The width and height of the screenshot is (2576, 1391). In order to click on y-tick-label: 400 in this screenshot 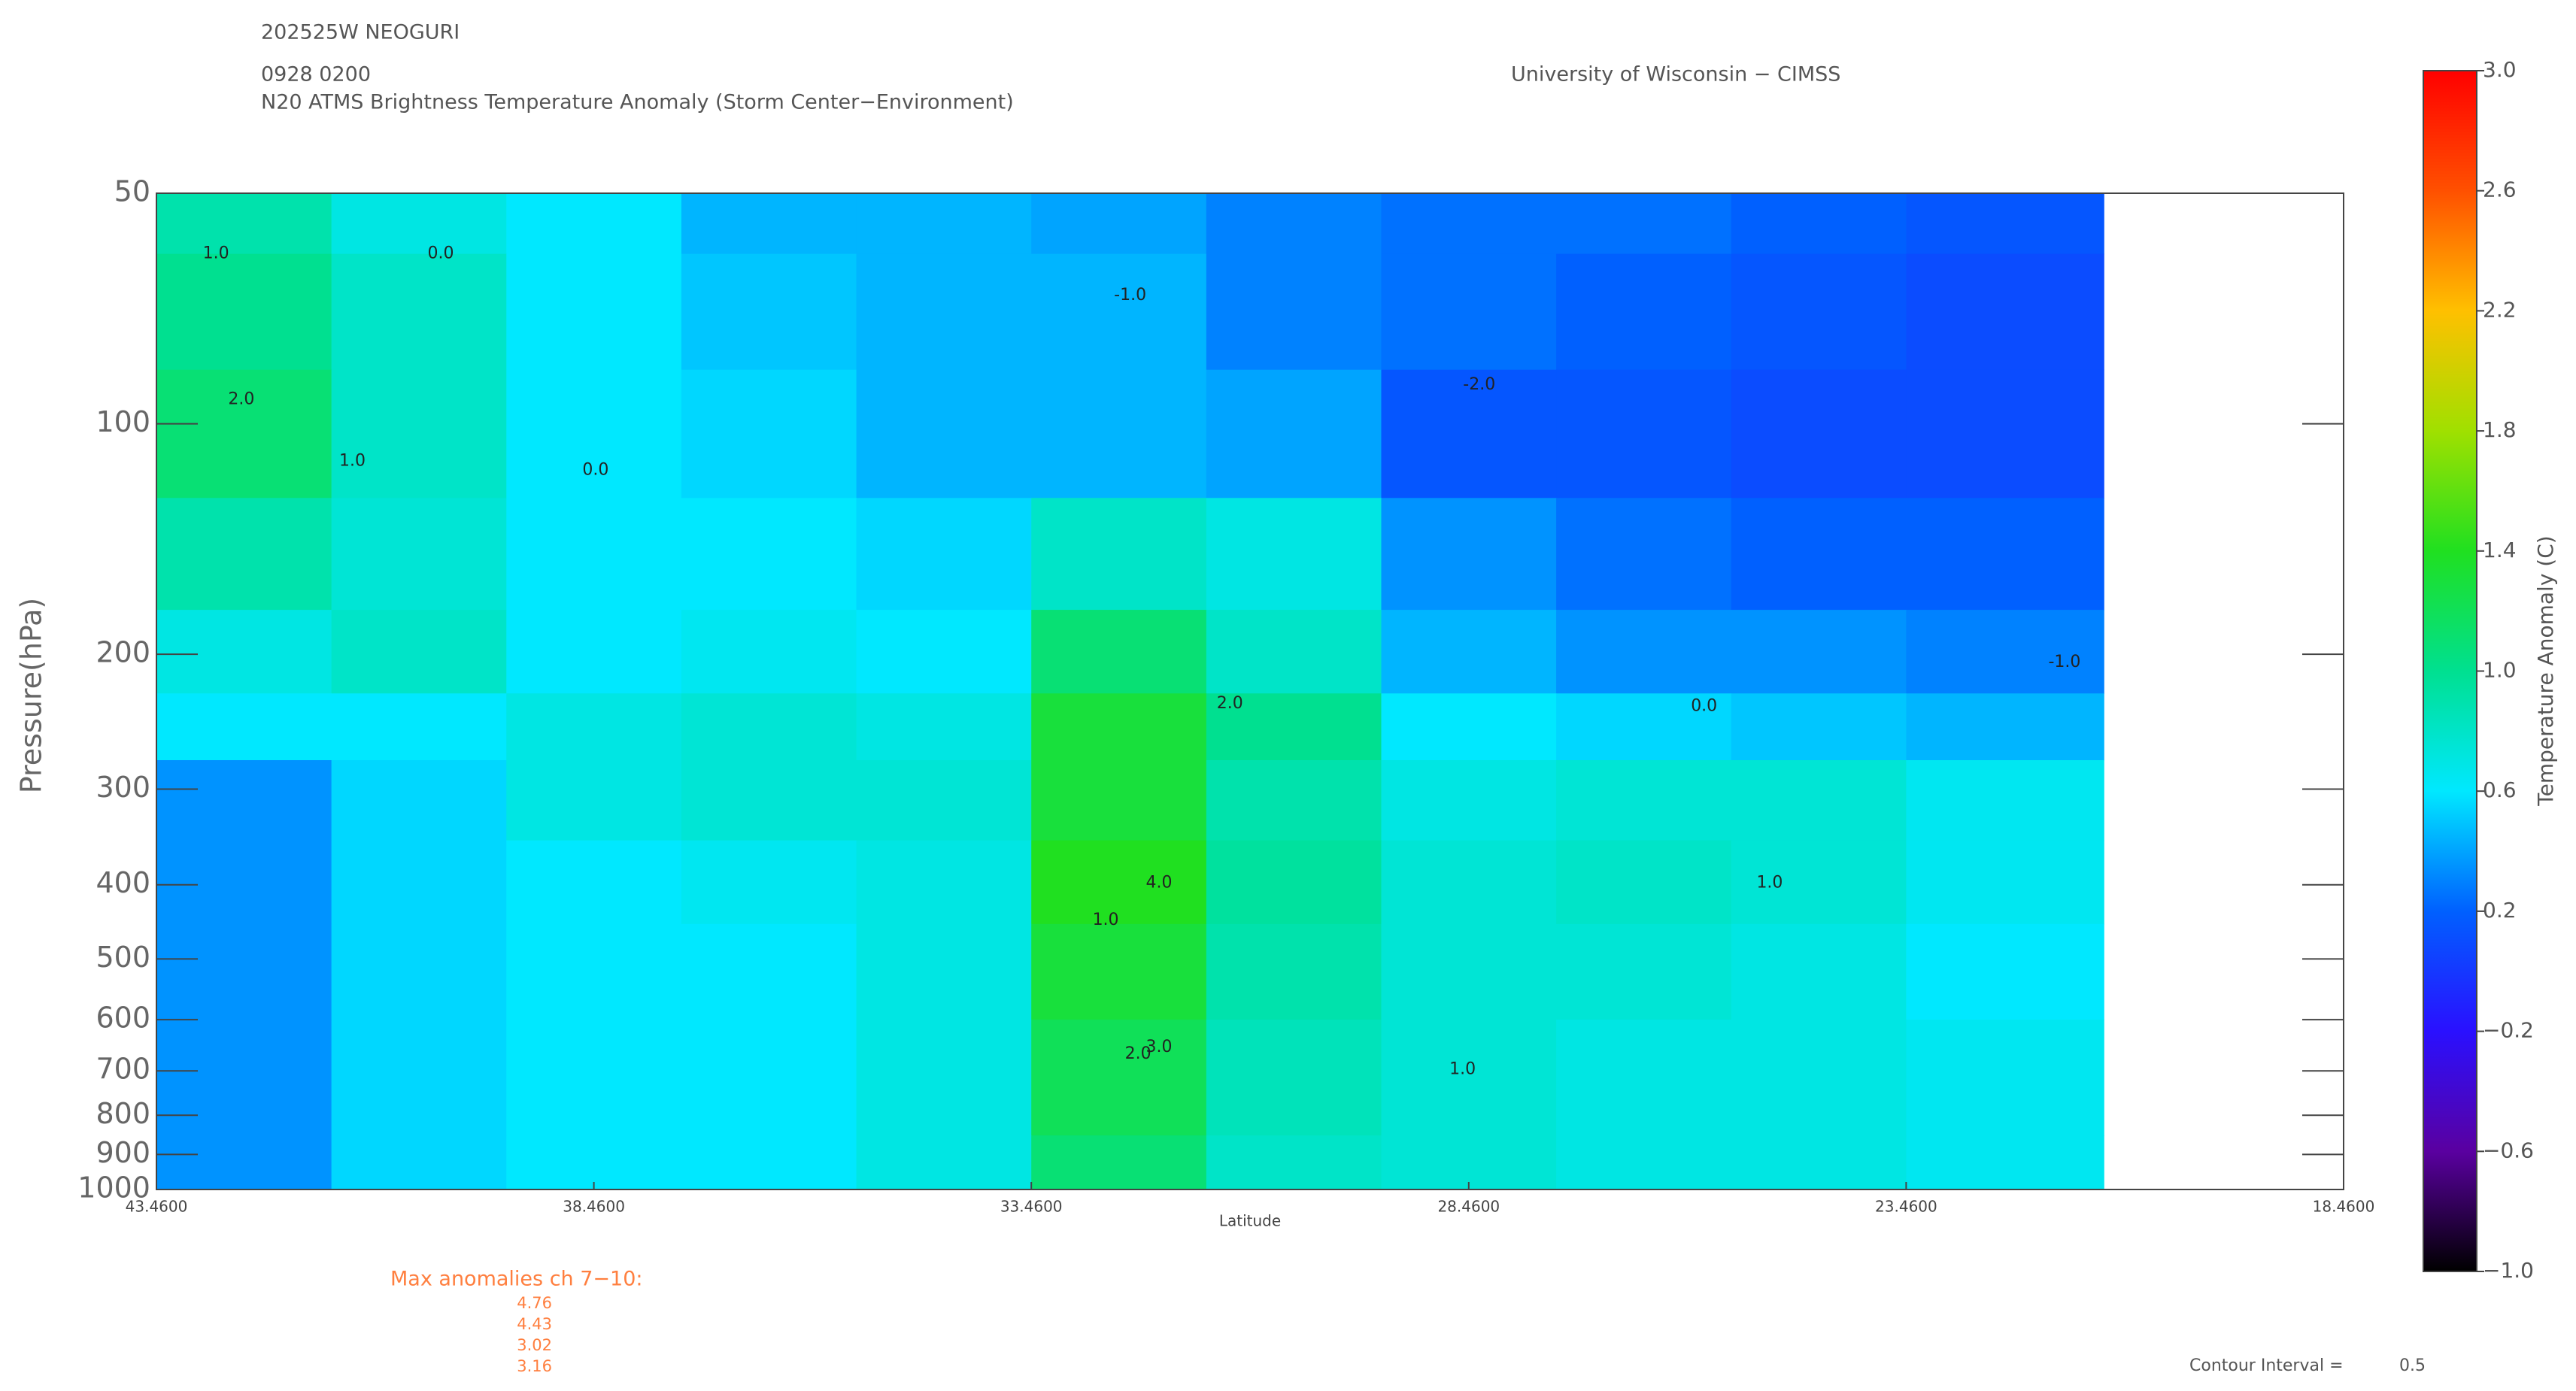, I will do `click(123, 882)`.